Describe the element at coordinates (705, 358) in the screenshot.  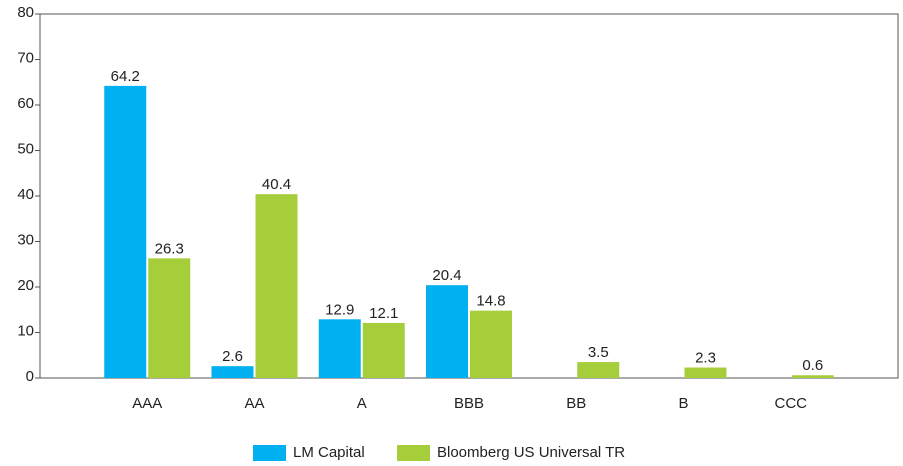
I see `data-label: 2.3` at that location.